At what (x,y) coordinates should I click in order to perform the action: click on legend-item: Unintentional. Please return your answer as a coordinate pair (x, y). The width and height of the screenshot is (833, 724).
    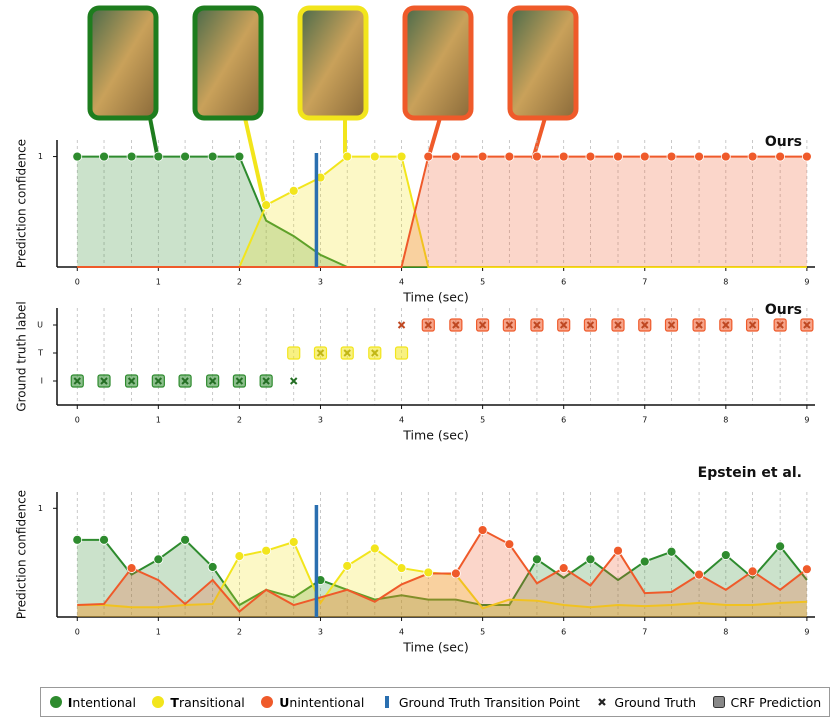
    Looking at the image, I should click on (312, 702).